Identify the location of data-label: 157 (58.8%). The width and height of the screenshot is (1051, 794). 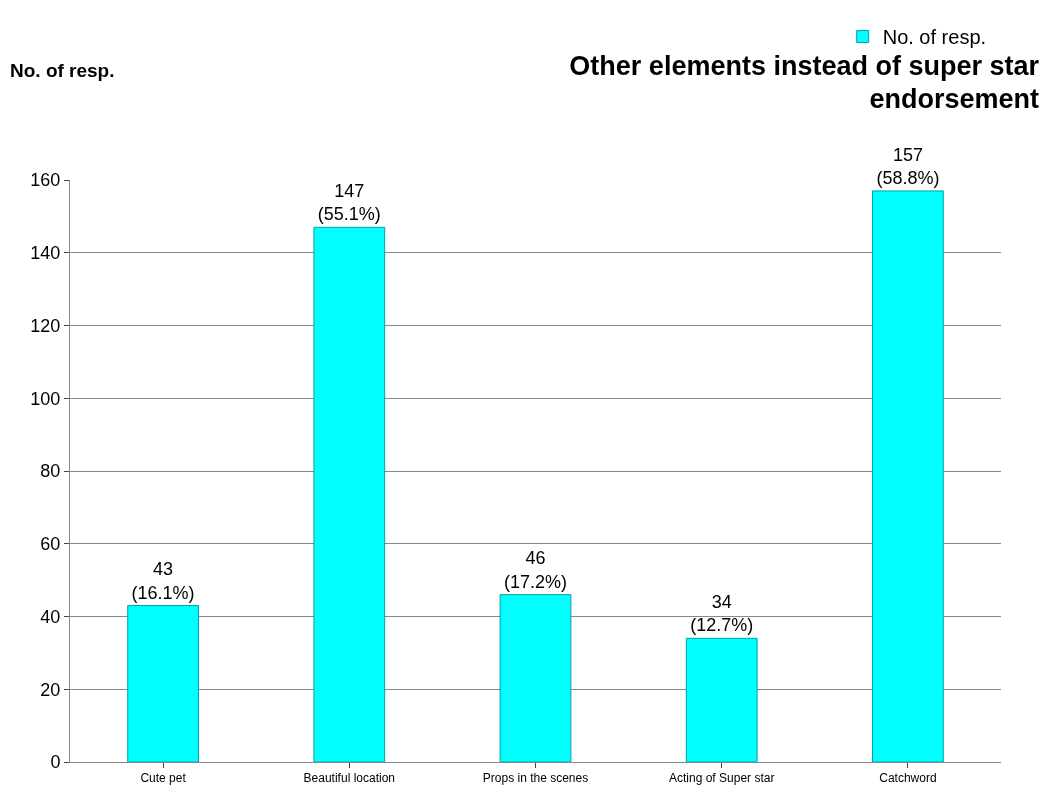
(908, 166).